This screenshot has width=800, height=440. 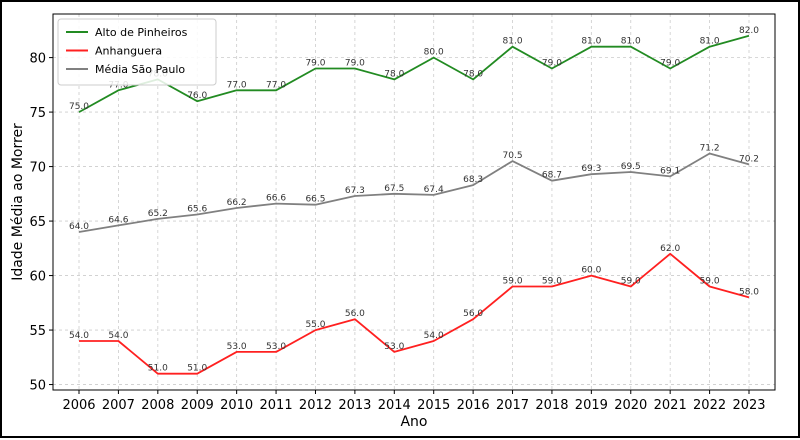 What do you see at coordinates (197, 96) in the screenshot?
I see `data-label: 76.0` at bounding box center [197, 96].